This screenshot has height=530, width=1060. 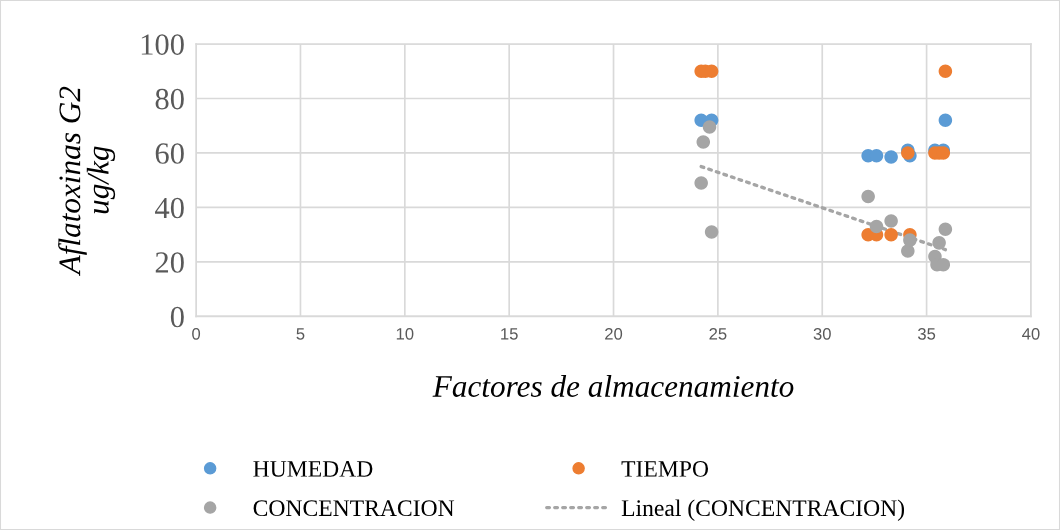 I want to click on y-axis-title: Aflatoxinas G2 ug/kg, so click(x=87, y=181).